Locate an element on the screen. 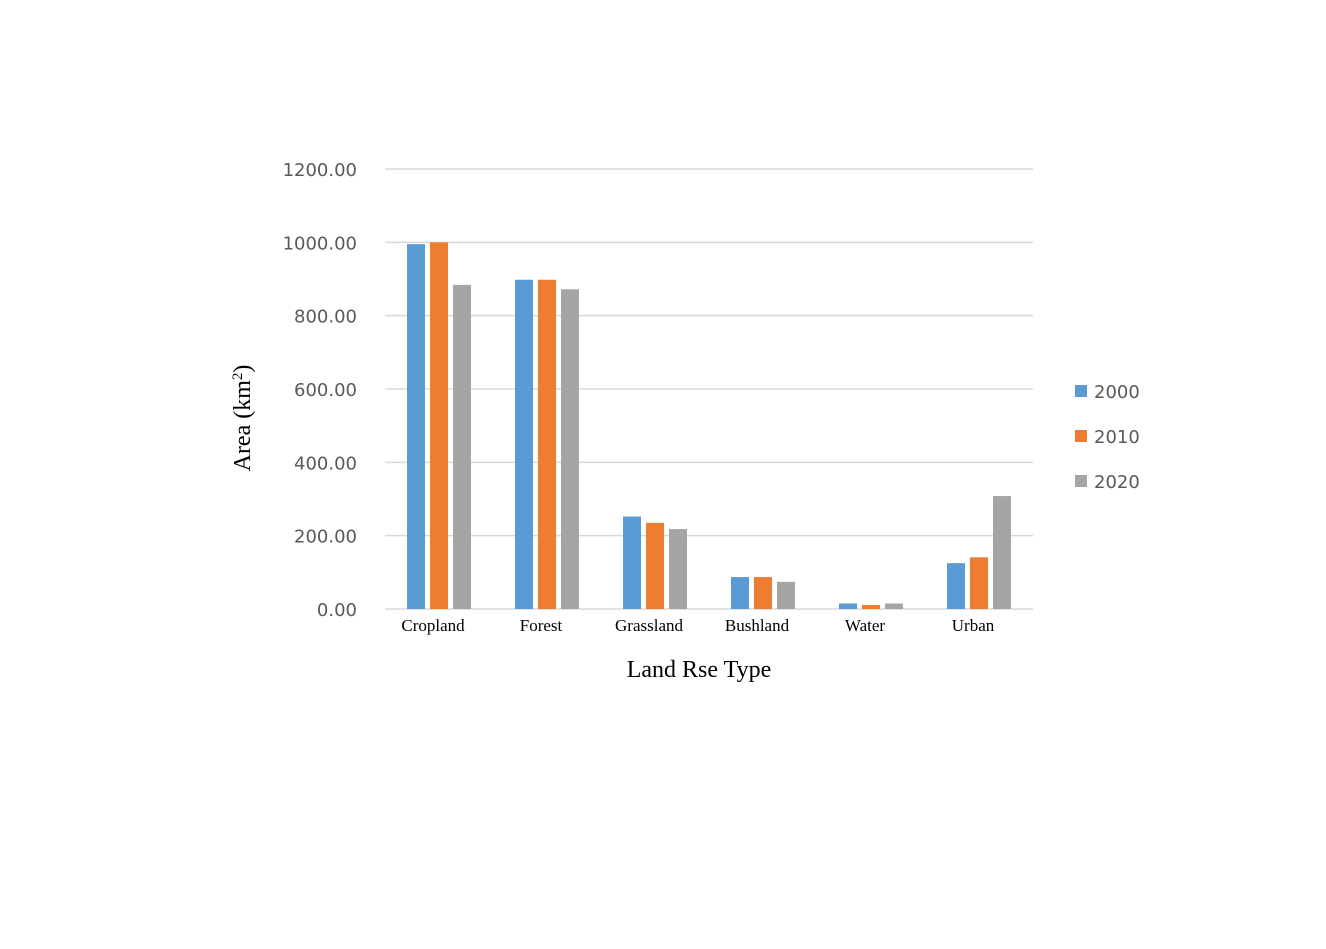 This screenshot has height=949, width=1326. y-tick-label: 1000.00 is located at coordinates (320, 243).